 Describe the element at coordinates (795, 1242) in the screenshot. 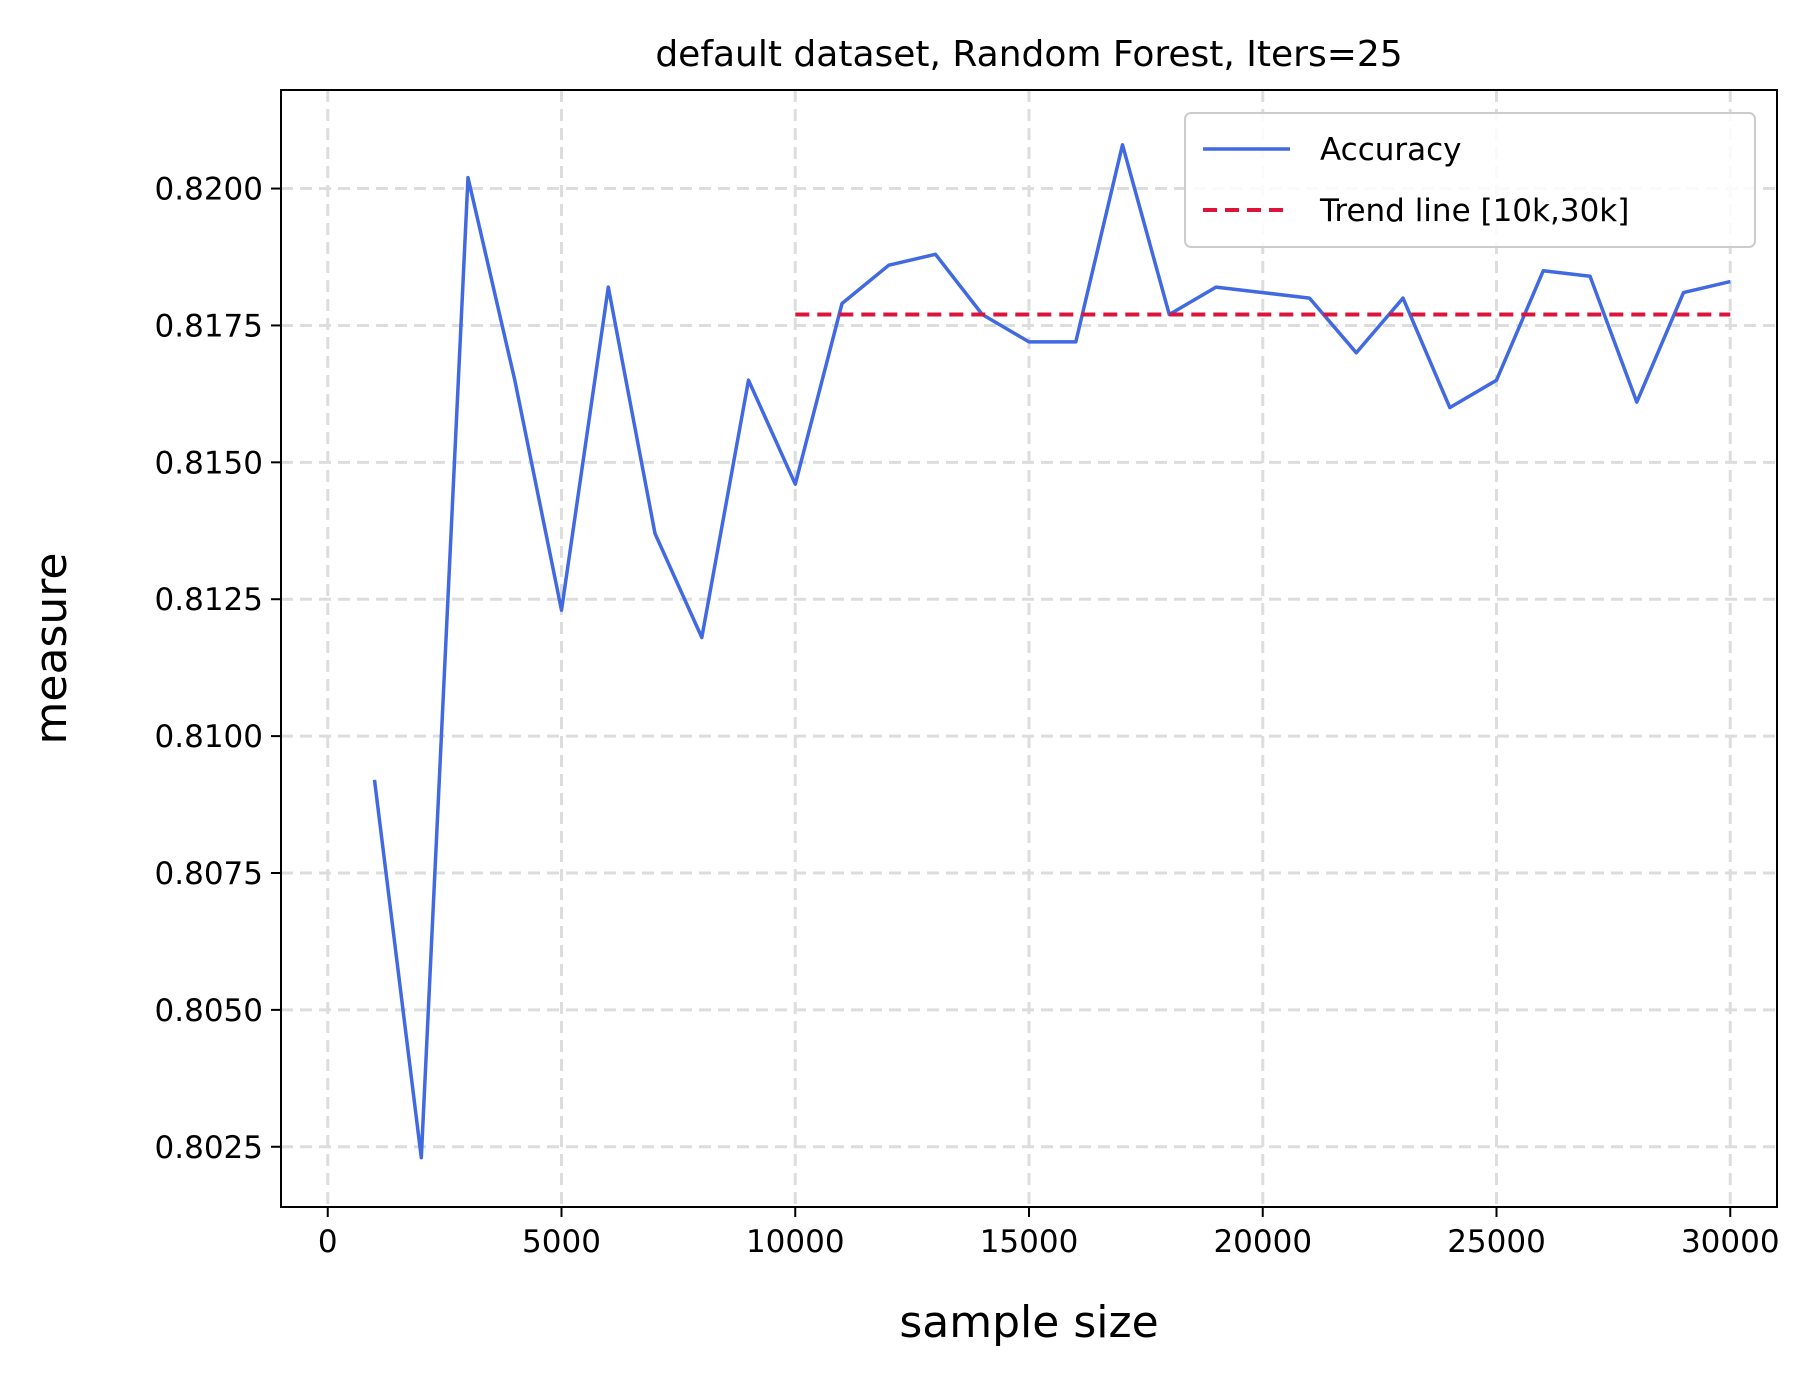

I see `x-tick-label: 10000` at that location.